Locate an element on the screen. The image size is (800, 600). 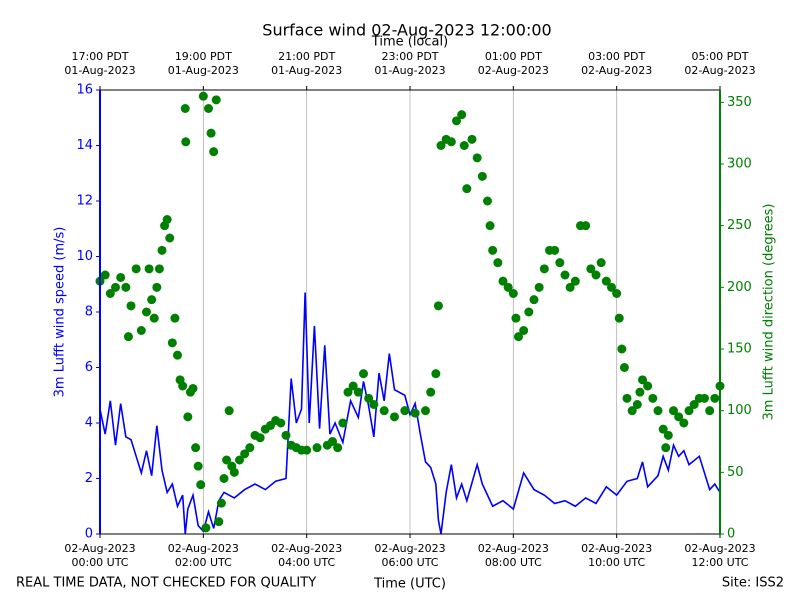
x-tick-label: 02-Aug-2023 10:00 UTC is located at coordinates (617, 555).